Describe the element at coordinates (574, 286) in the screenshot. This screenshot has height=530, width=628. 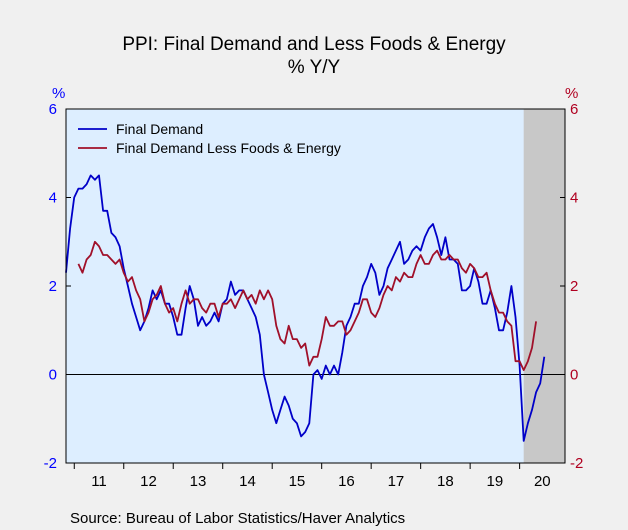
I see `y-tick-label-right: 2` at that location.